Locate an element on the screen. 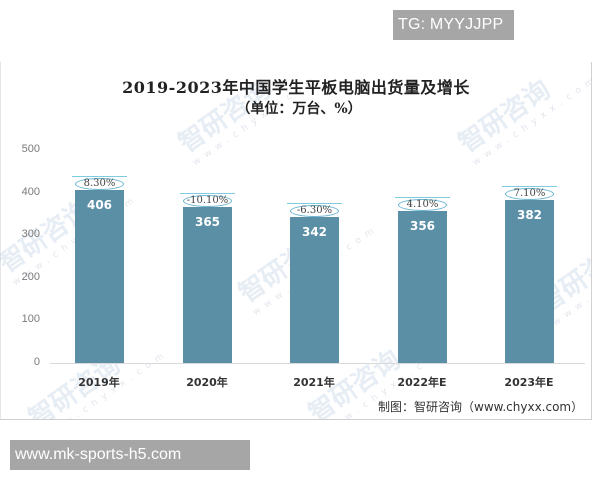 This screenshot has height=480, width=600. growth-label: -6.30% is located at coordinates (314, 210).